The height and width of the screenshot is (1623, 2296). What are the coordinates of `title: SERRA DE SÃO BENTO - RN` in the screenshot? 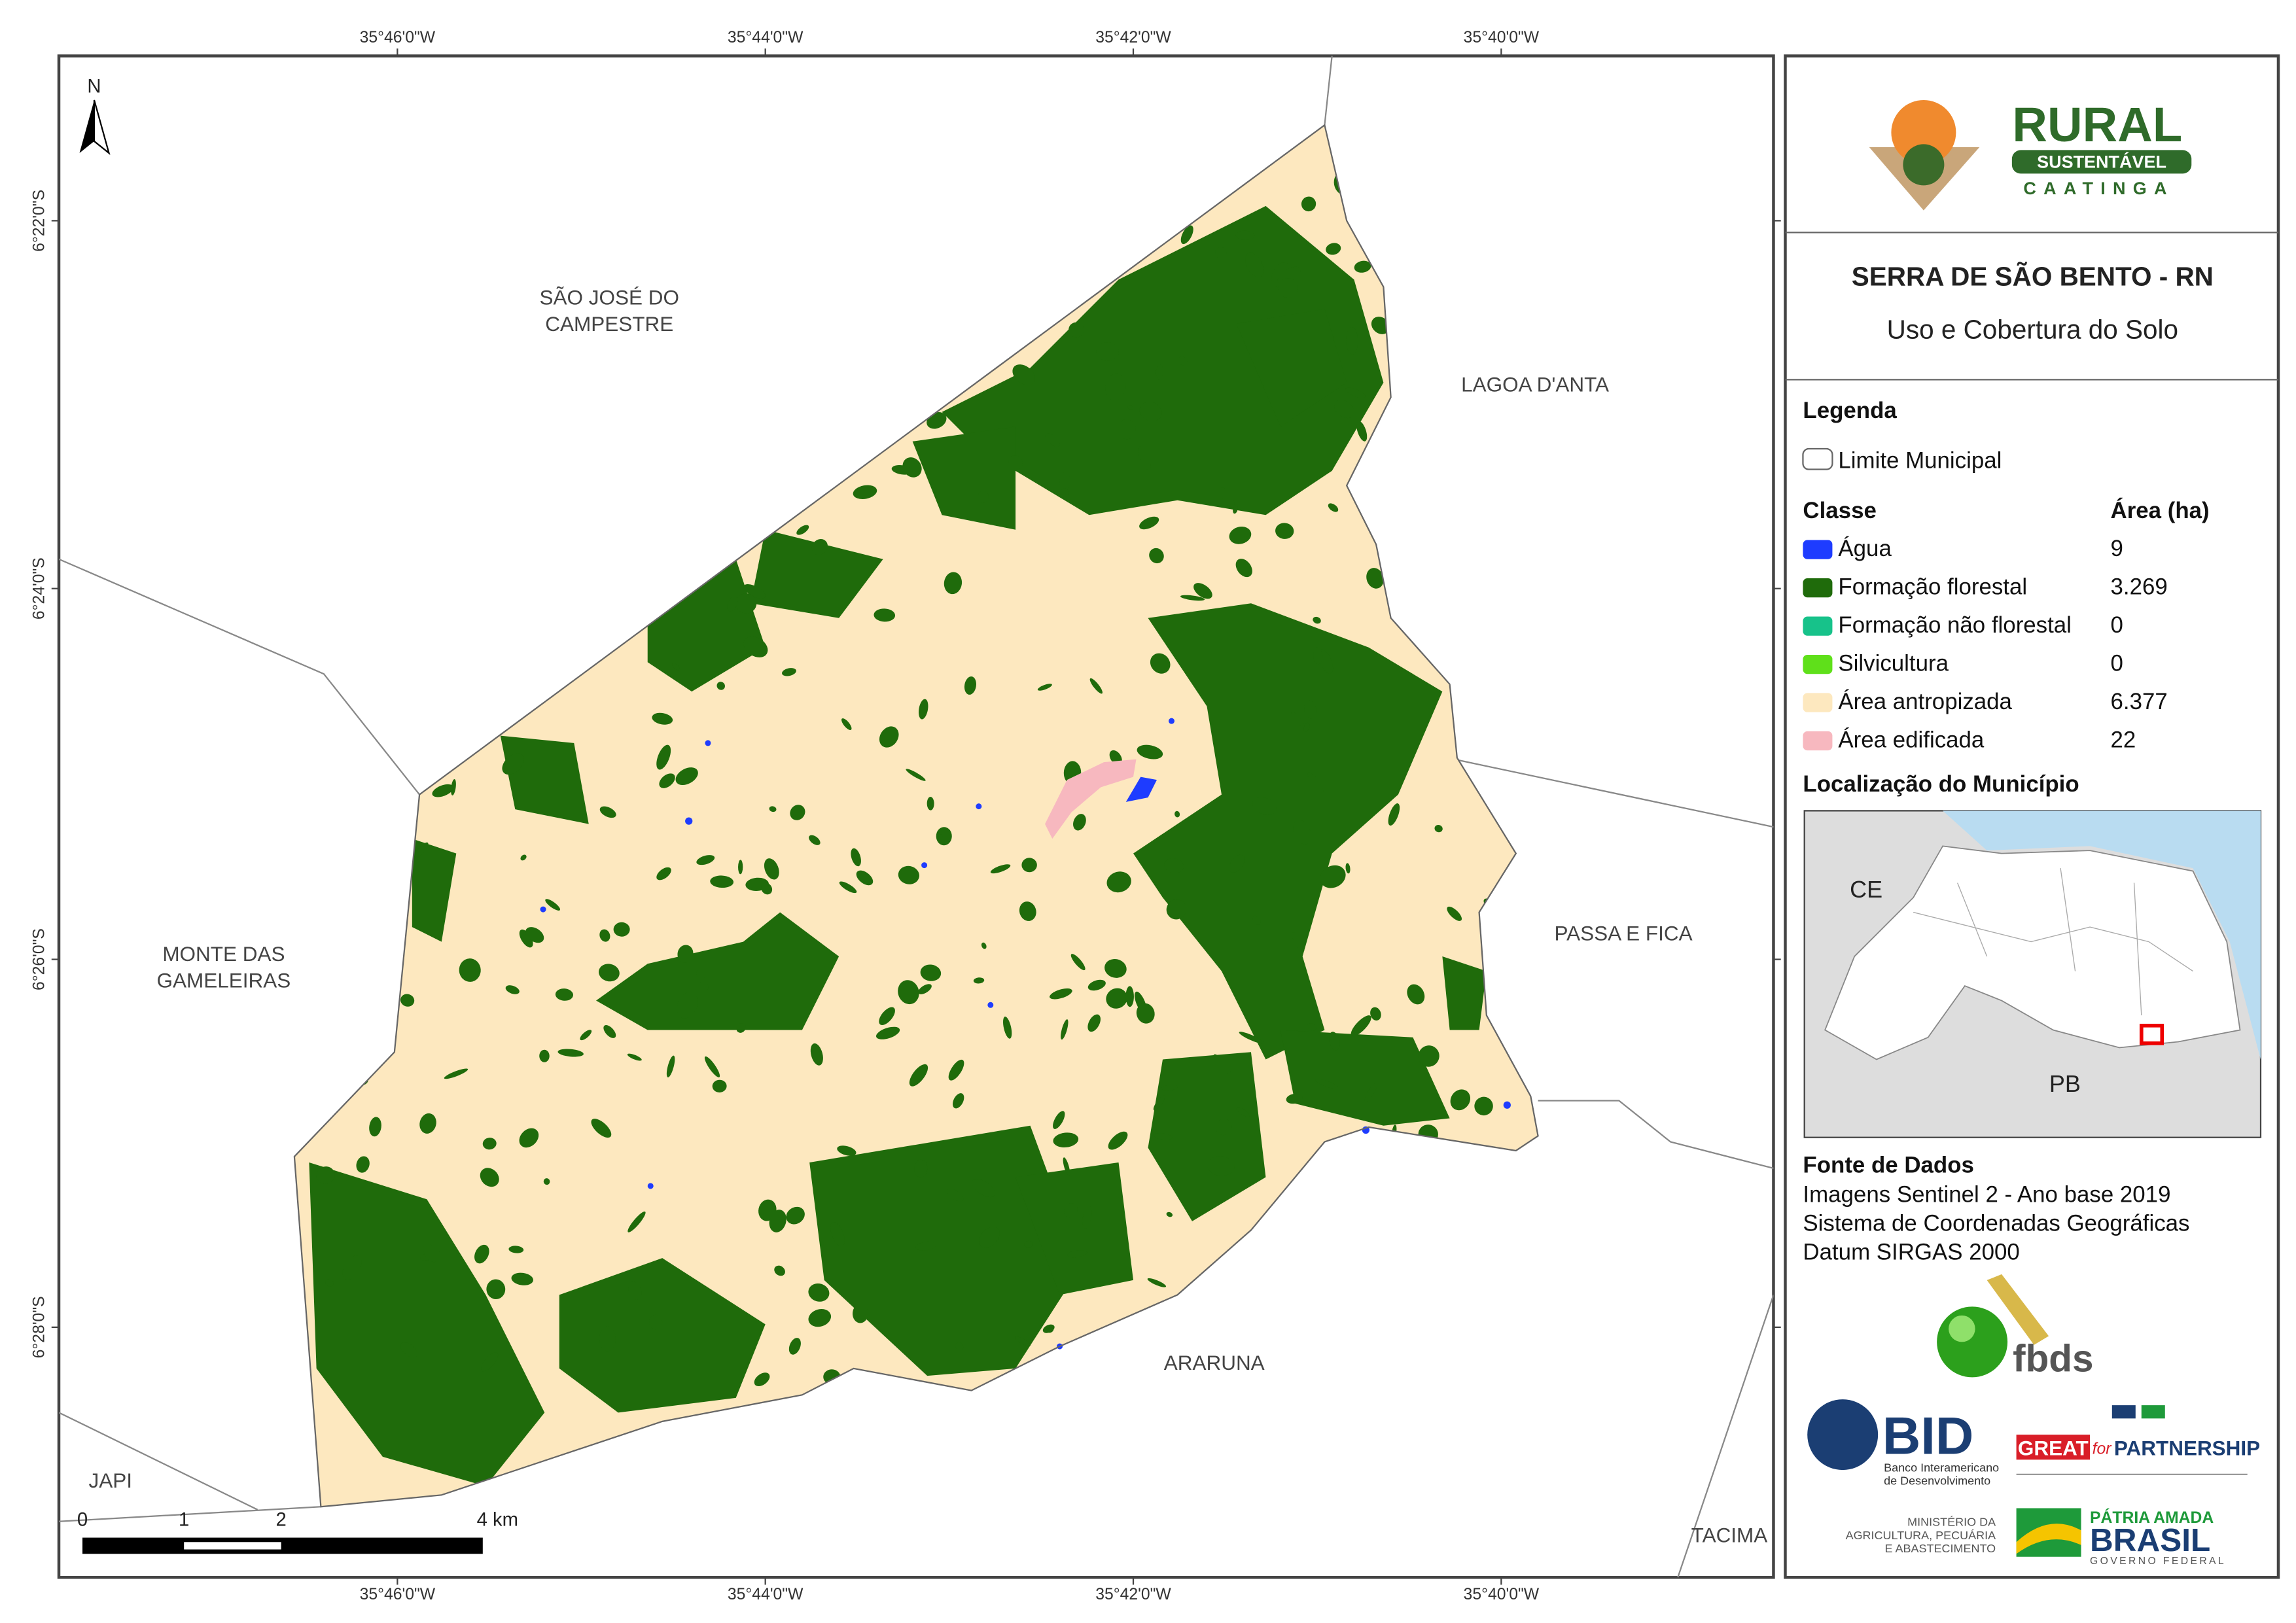 It's located at (2033, 276).